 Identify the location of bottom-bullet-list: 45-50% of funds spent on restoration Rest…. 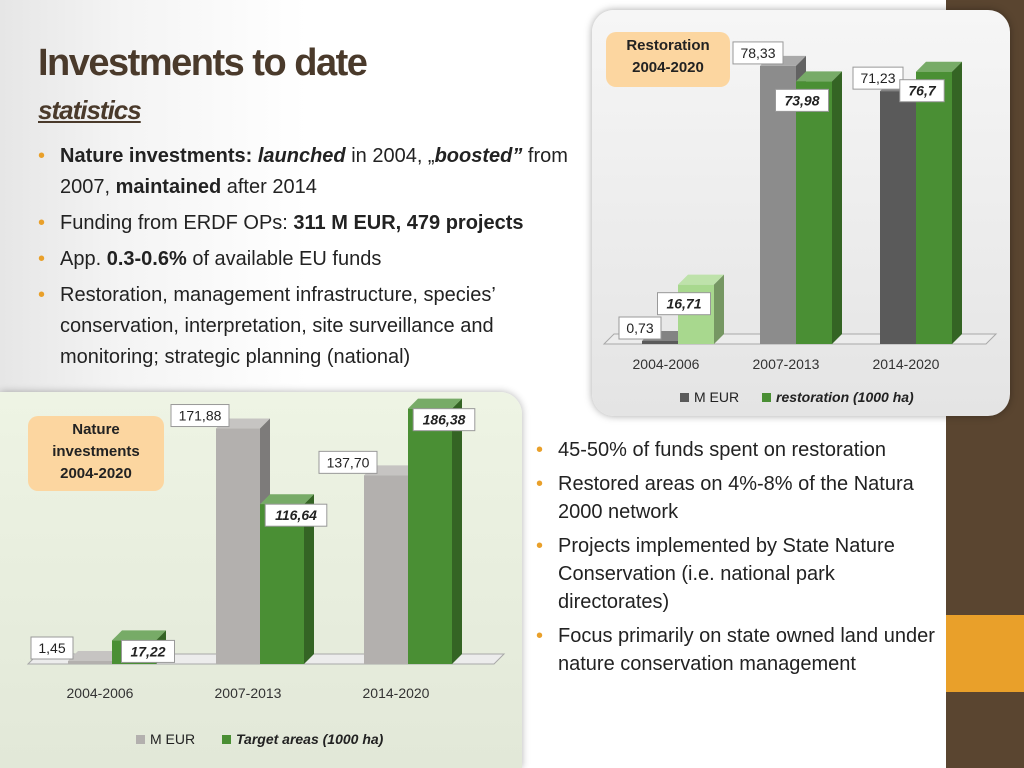
(739, 560).